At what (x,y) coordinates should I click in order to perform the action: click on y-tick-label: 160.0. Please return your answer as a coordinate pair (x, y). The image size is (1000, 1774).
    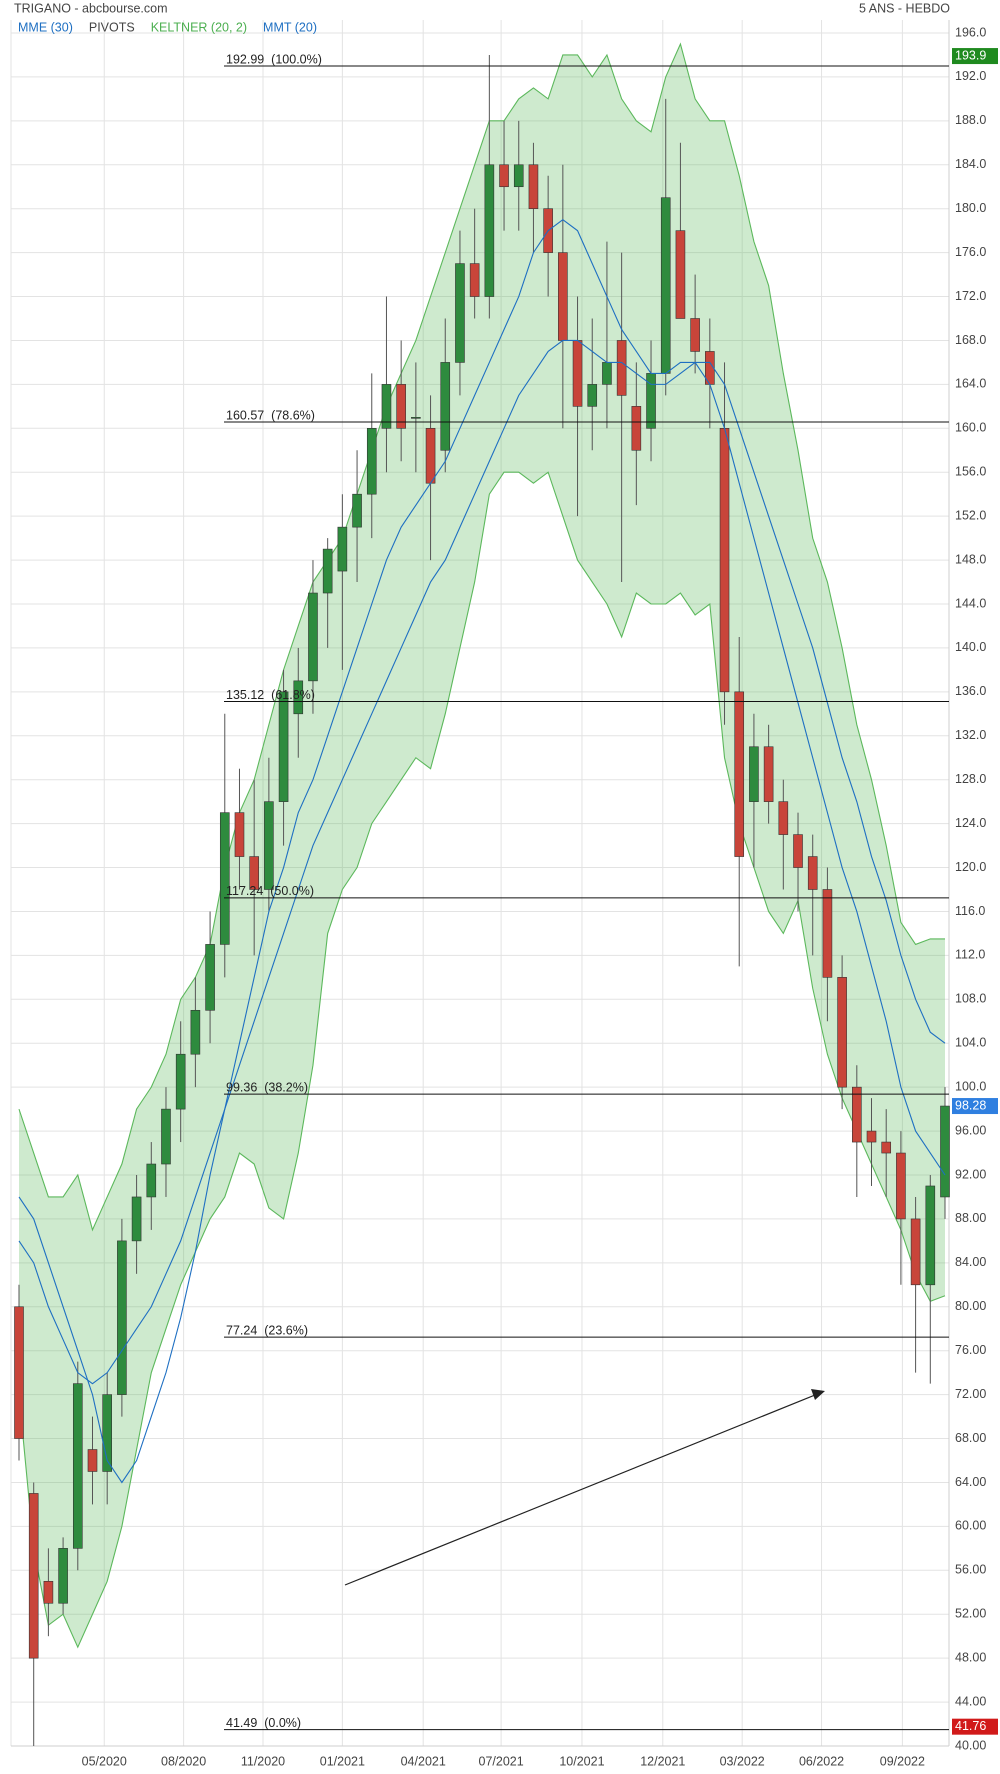
    Looking at the image, I should click on (970, 428).